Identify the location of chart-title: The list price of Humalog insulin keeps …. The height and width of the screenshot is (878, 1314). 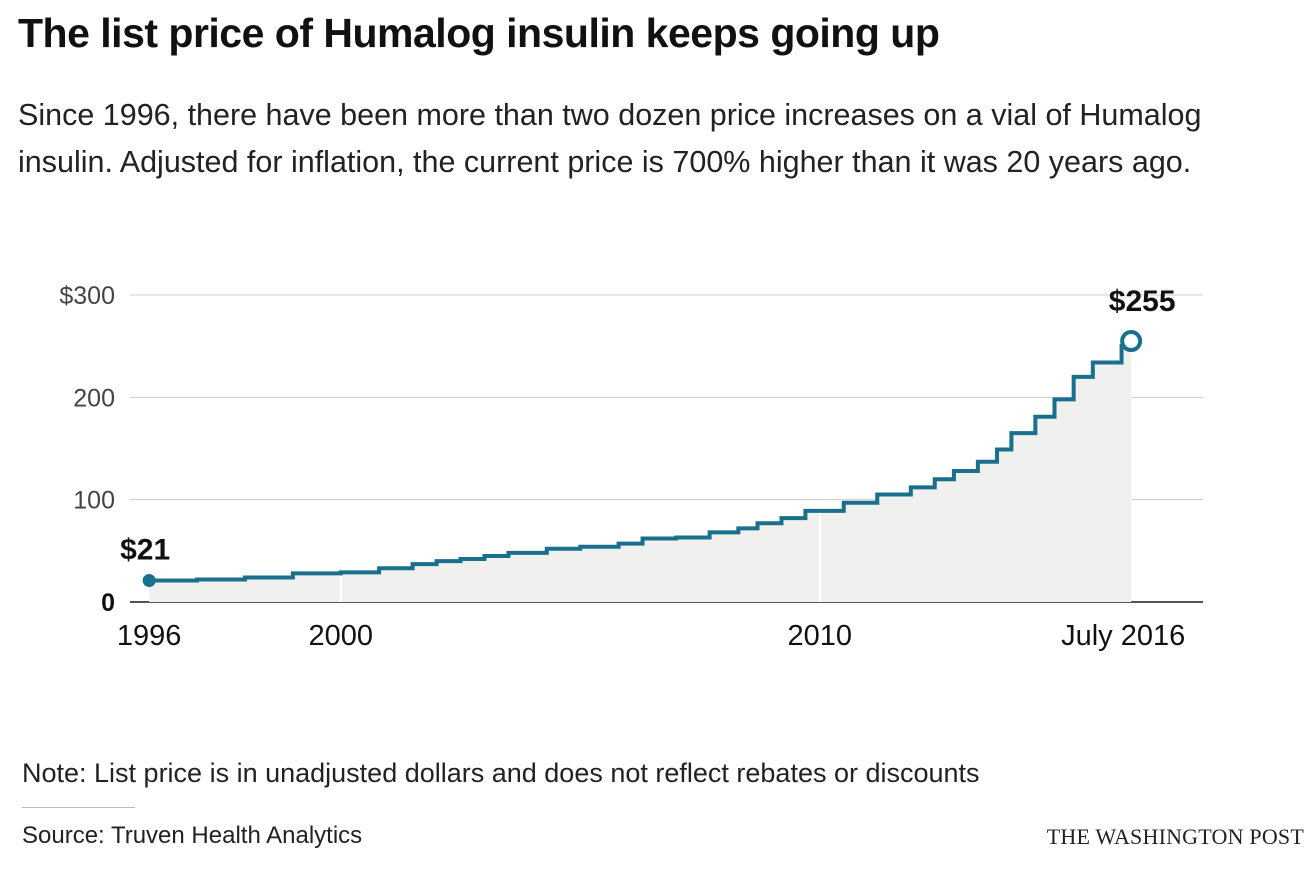
(479, 33).